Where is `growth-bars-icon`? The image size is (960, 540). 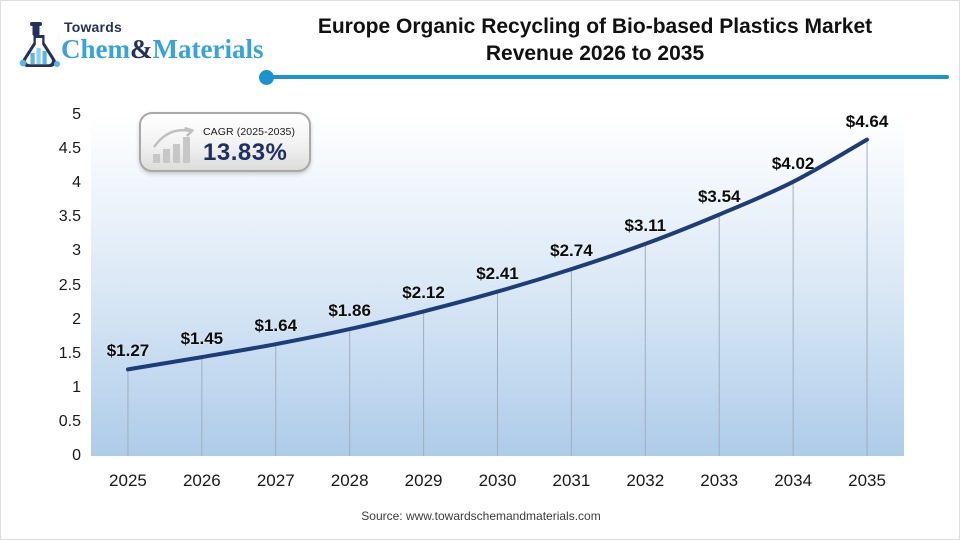
growth-bars-icon is located at coordinates (173, 144).